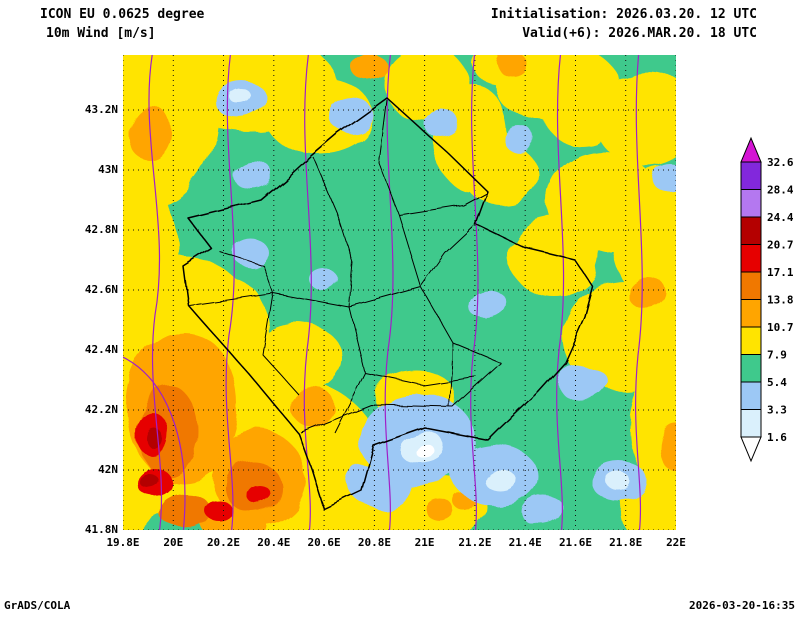  I want to click on lon-tick-label: 21E, so click(424, 542).